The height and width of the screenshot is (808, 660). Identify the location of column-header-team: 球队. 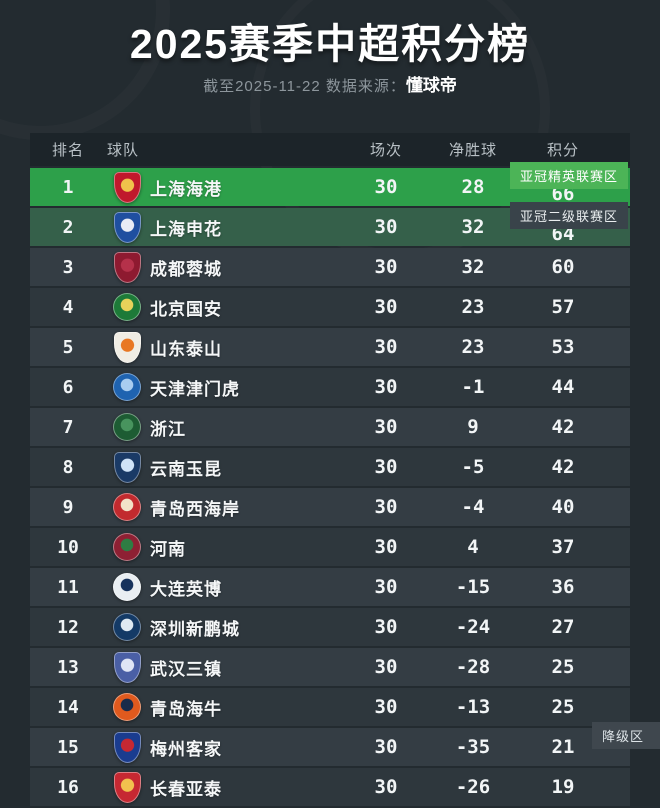
(123, 150).